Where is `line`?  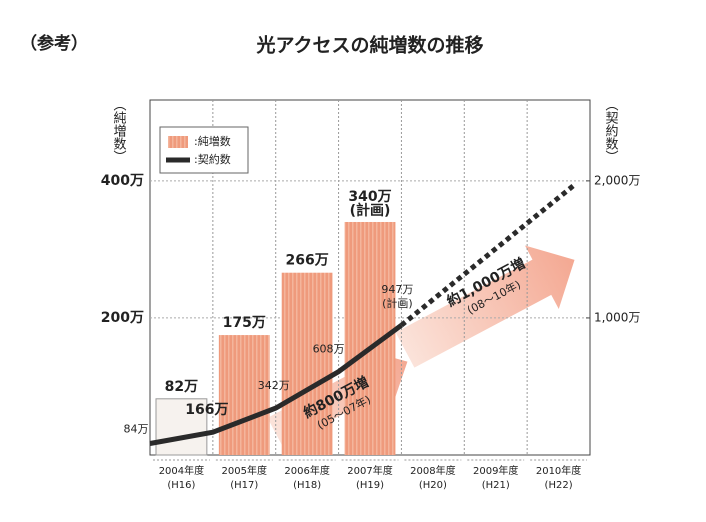 line is located at coordinates (276, 384).